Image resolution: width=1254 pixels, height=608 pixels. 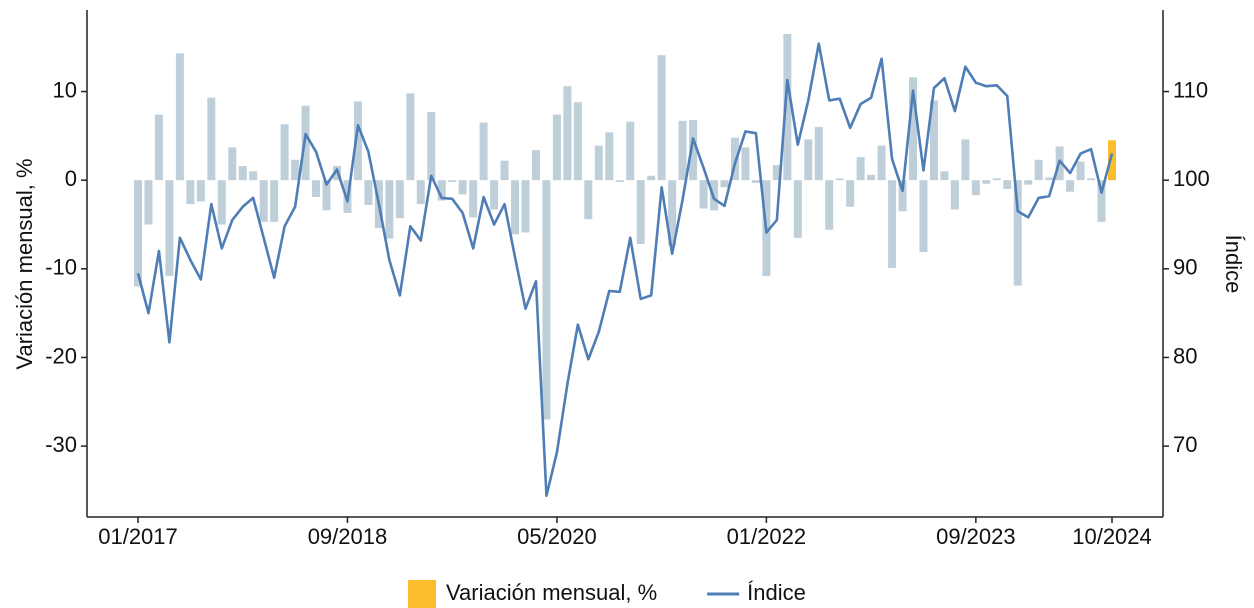 What do you see at coordinates (1233, 264) in the screenshot?
I see `y2-axis-label: Índice` at bounding box center [1233, 264].